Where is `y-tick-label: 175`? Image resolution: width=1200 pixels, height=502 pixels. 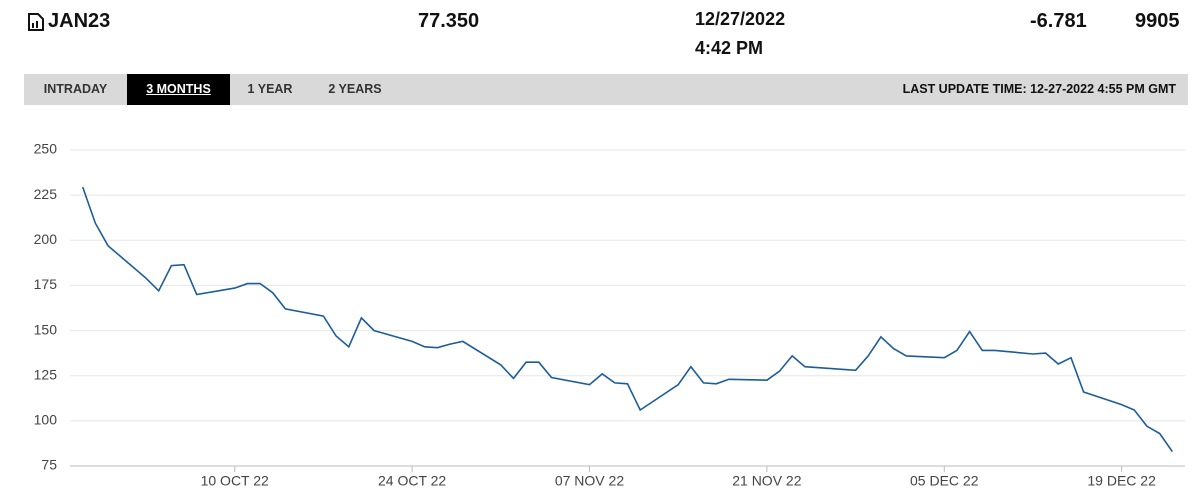
y-tick-label: 175 is located at coordinates (46, 284).